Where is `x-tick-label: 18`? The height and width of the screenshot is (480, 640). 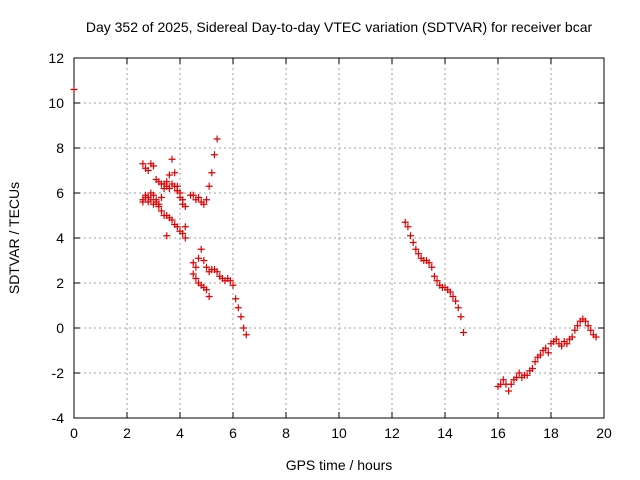
x-tick-label: 18 is located at coordinates (551, 433).